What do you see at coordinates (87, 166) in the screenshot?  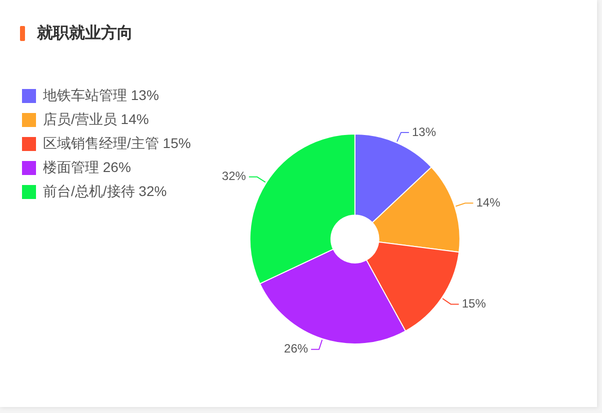 I see `legend-label: 楼面管理 26%` at bounding box center [87, 166].